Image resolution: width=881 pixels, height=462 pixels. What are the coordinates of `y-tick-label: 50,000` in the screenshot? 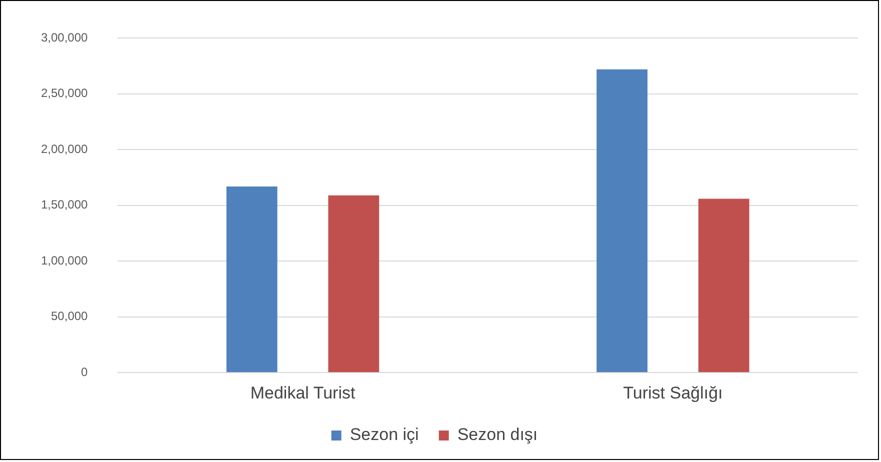 It's located at (69, 316).